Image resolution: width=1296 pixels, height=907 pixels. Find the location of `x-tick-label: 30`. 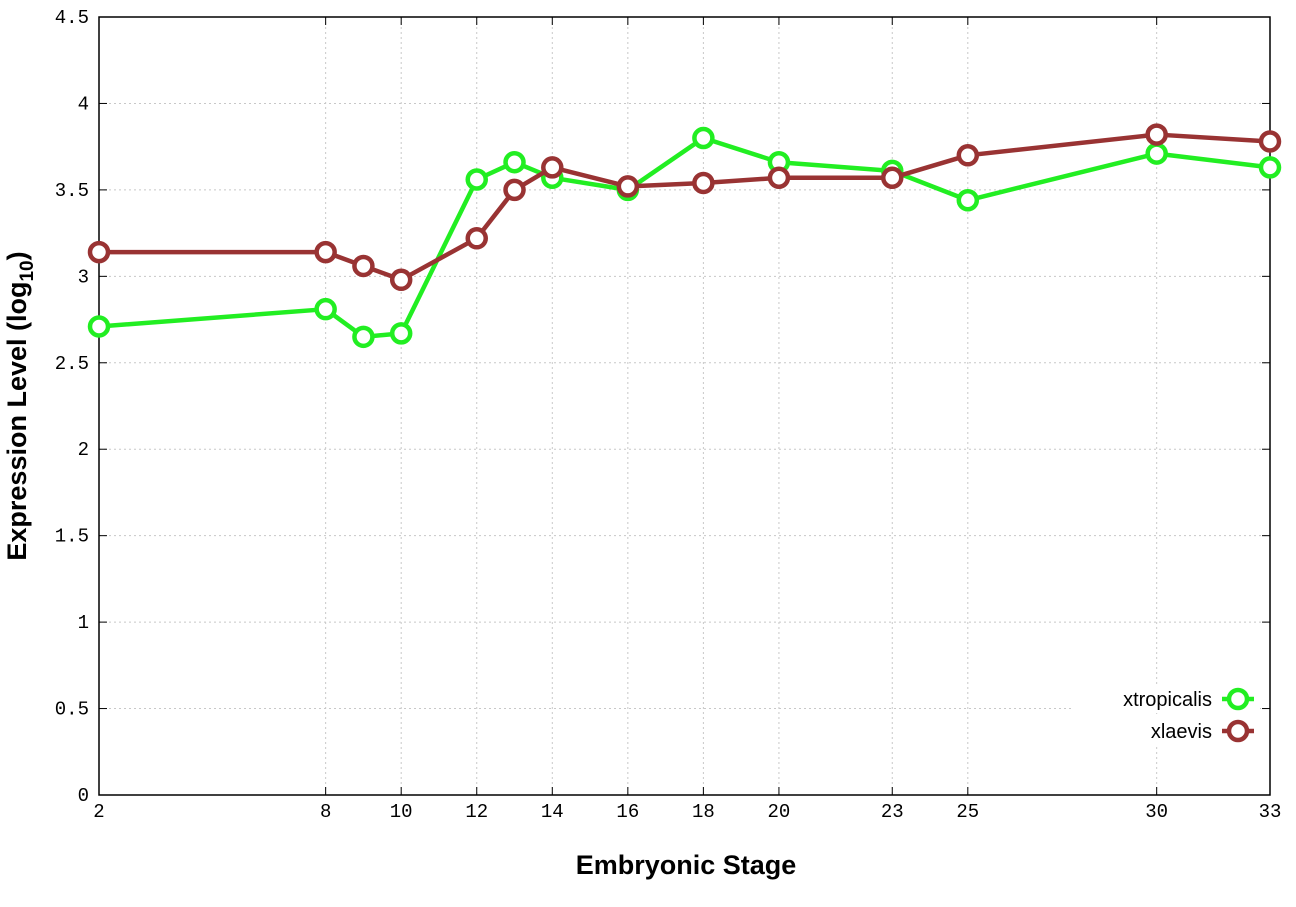

x-tick-label: 30 is located at coordinates (1156, 812).